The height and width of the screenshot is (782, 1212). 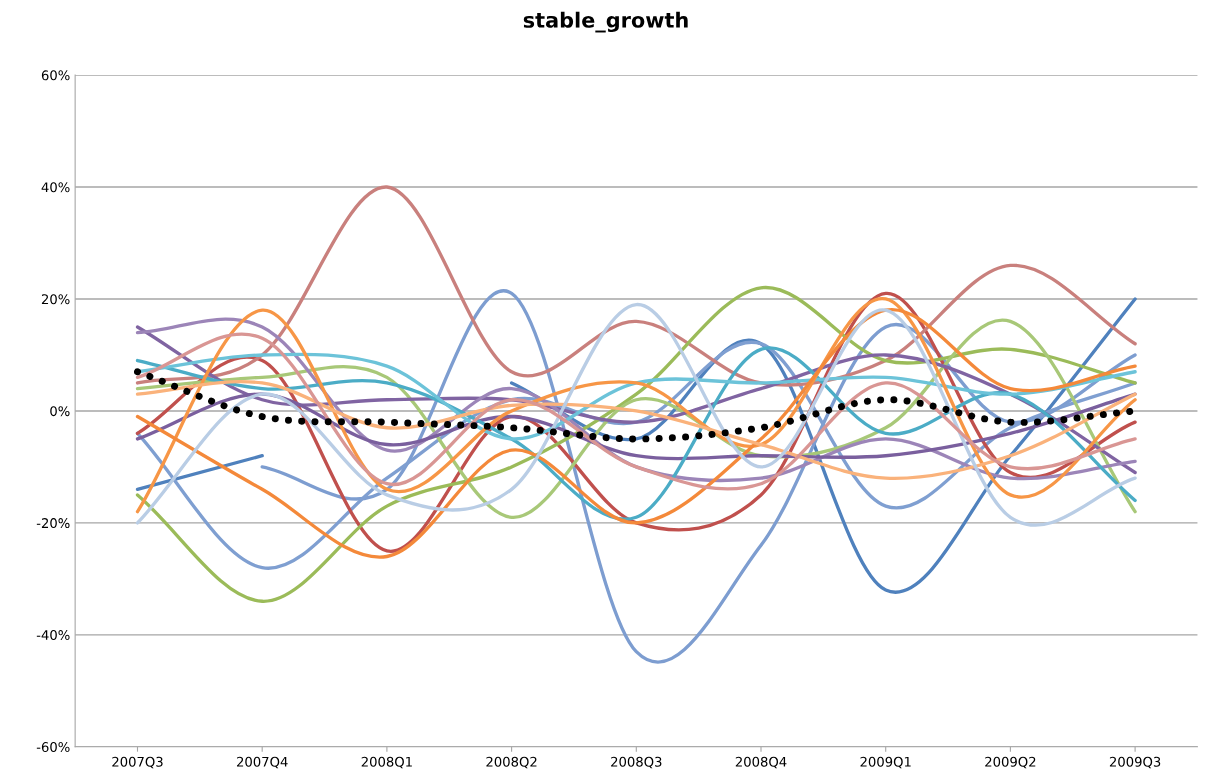 What do you see at coordinates (53, 635) in the screenshot?
I see `y-tick-label: -40%` at bounding box center [53, 635].